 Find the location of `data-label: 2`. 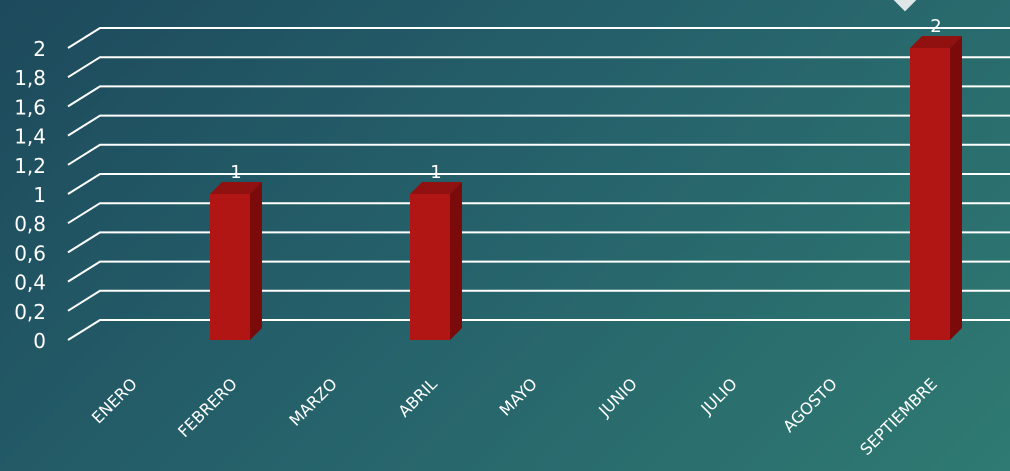

data-label: 2 is located at coordinates (935, 26).